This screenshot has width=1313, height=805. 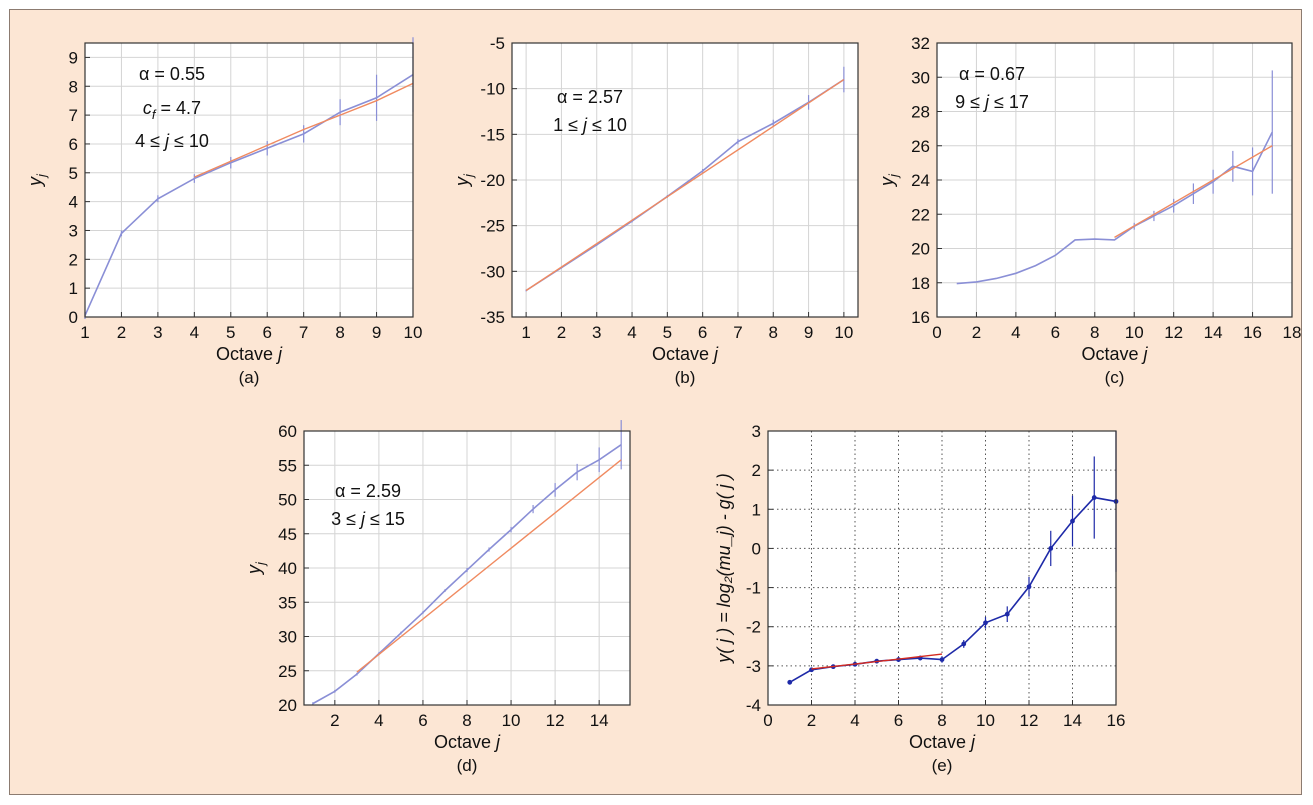 I want to click on y-tick-label: 18, so click(x=920, y=283).